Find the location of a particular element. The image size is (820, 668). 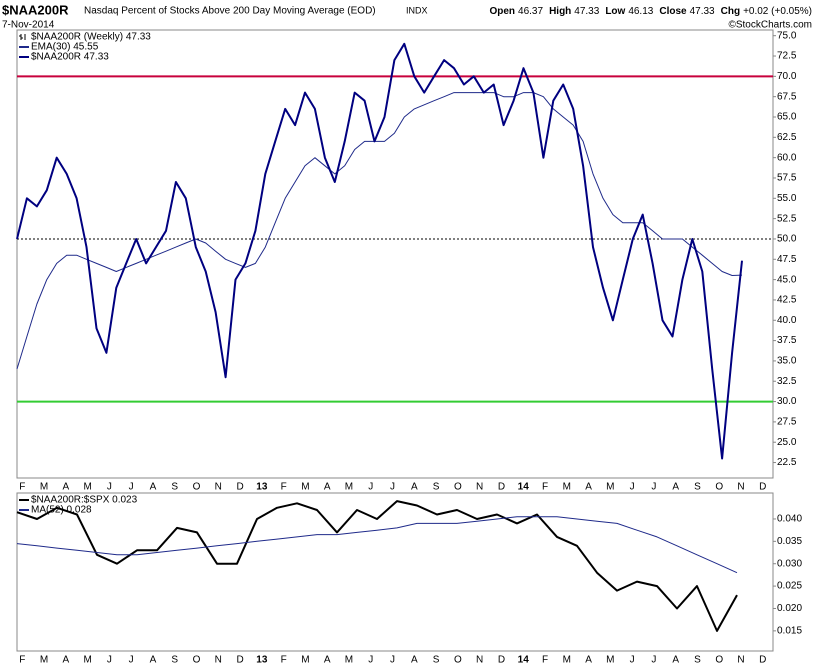

y-tick-label: 65.0 is located at coordinates (787, 117).